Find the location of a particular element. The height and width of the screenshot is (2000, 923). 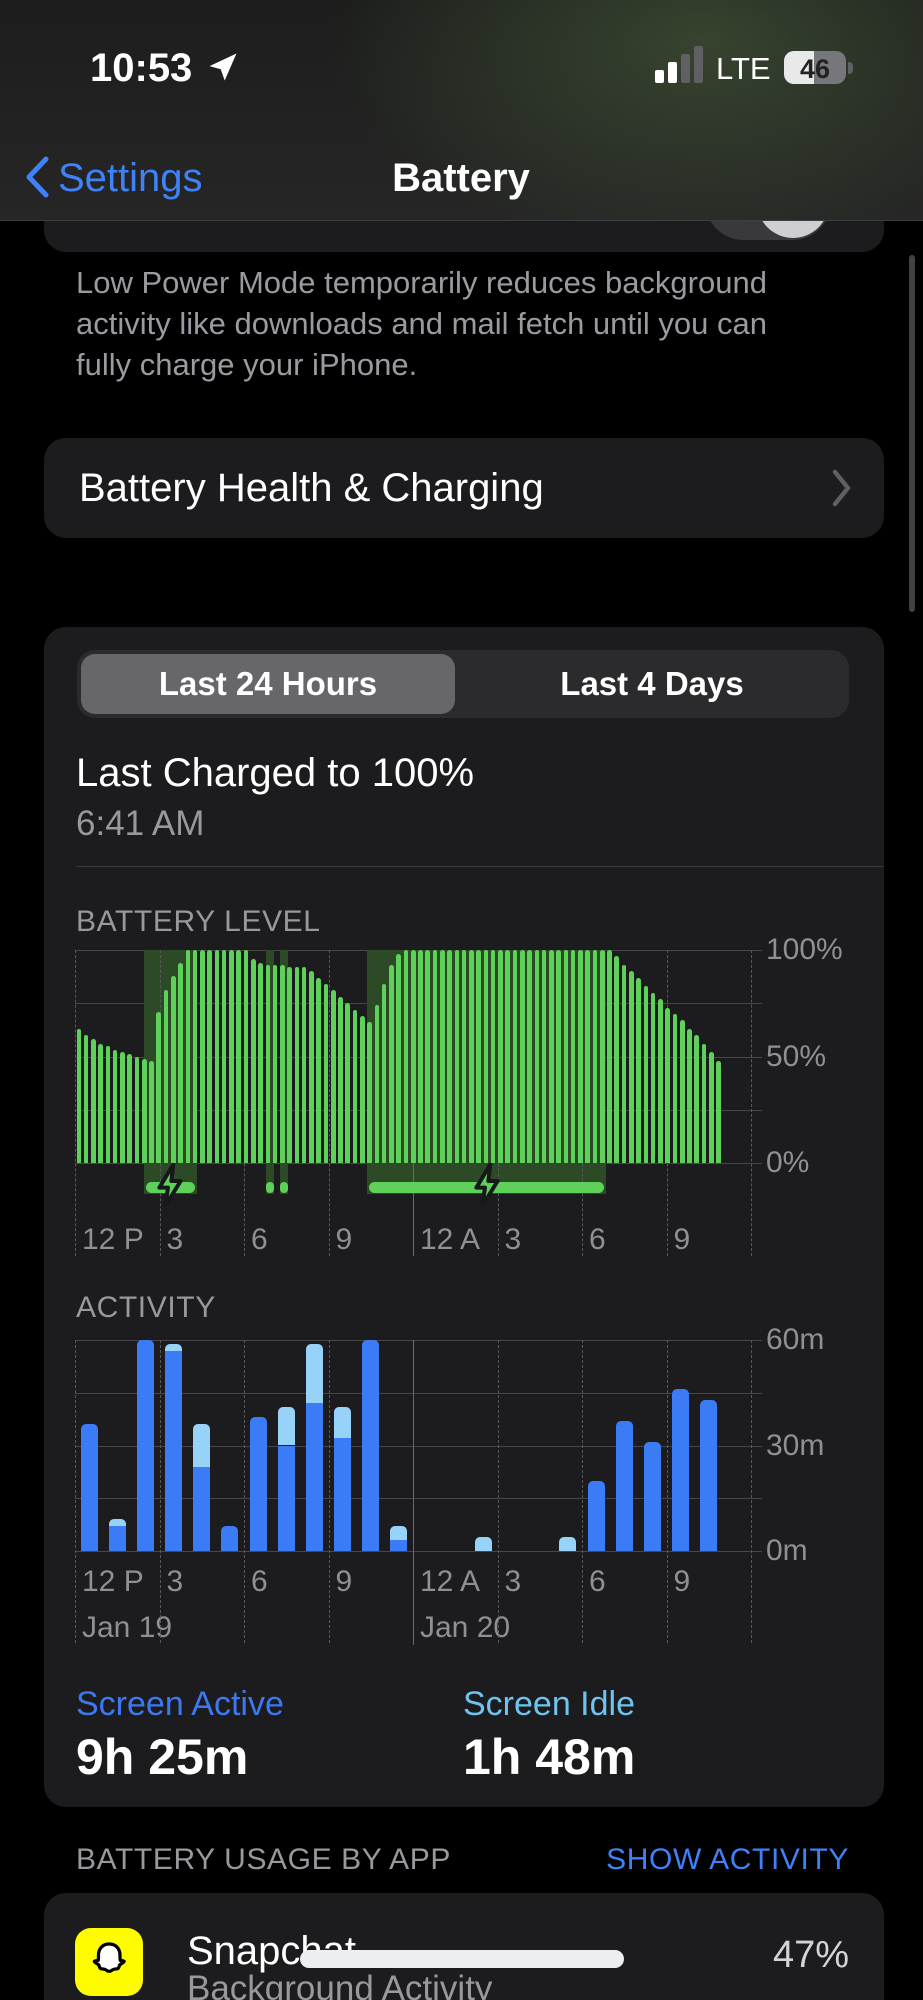

scrollbar-thumb is located at coordinates (912, 433).